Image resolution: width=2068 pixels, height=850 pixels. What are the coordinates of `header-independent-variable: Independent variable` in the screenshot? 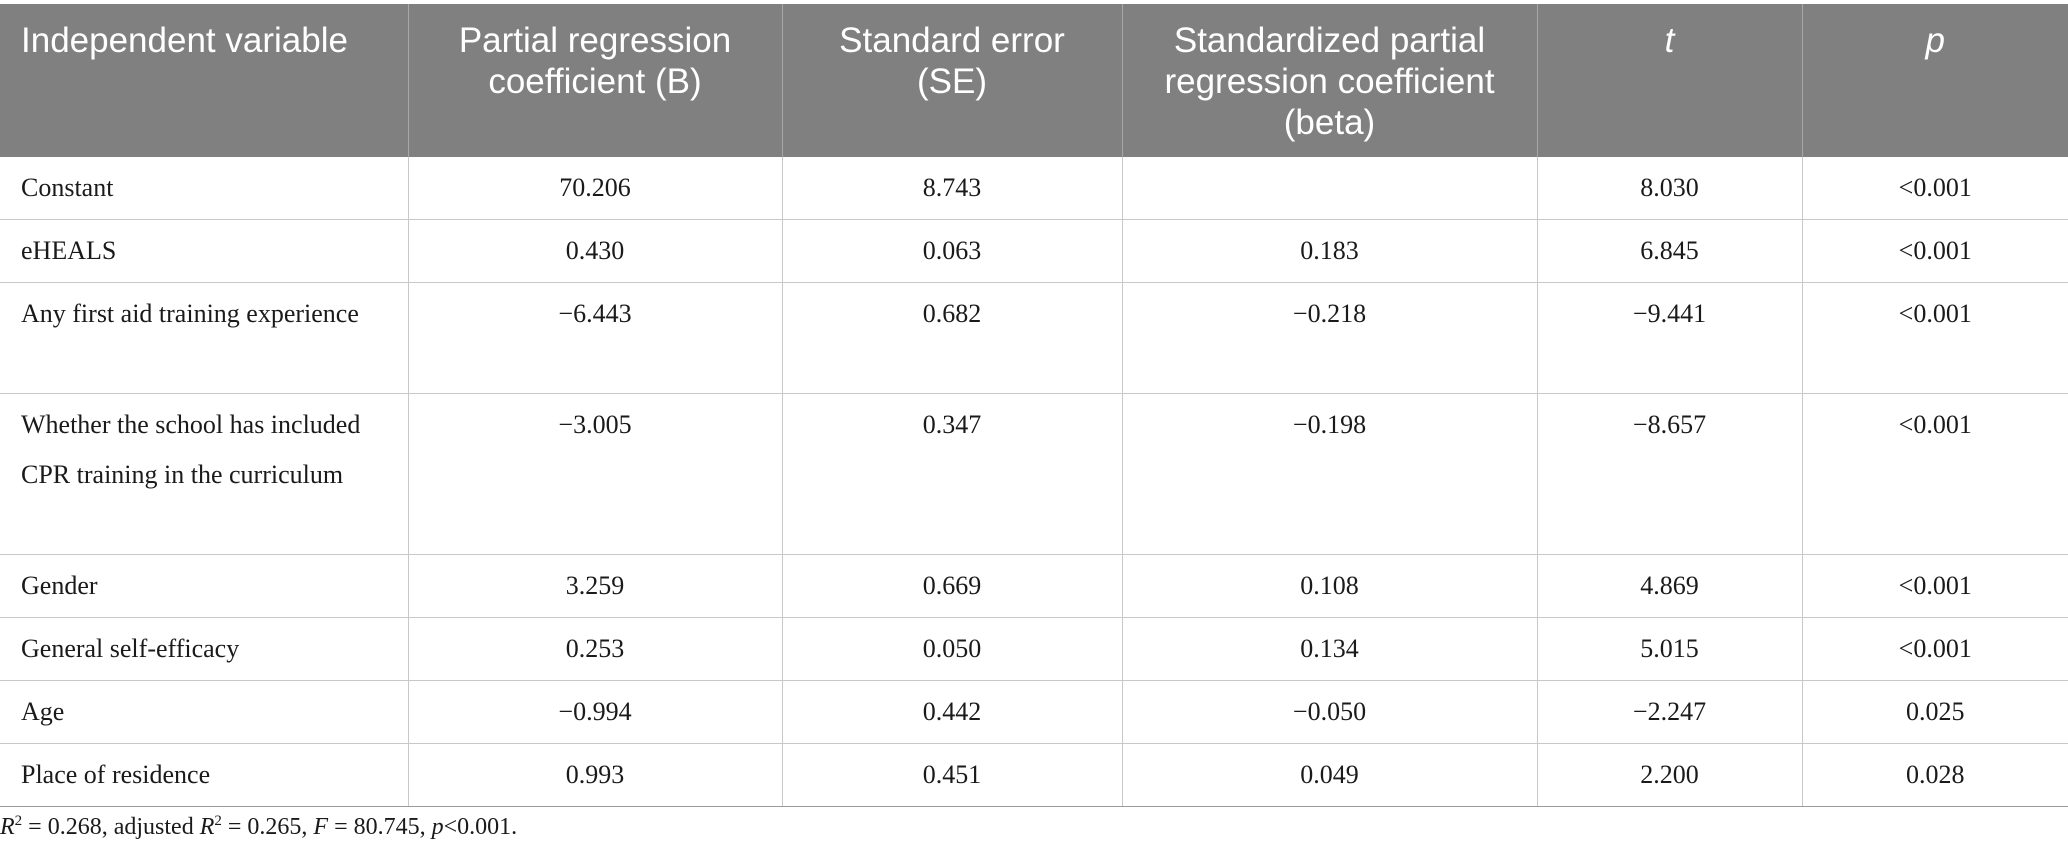 It's located at (204, 80).